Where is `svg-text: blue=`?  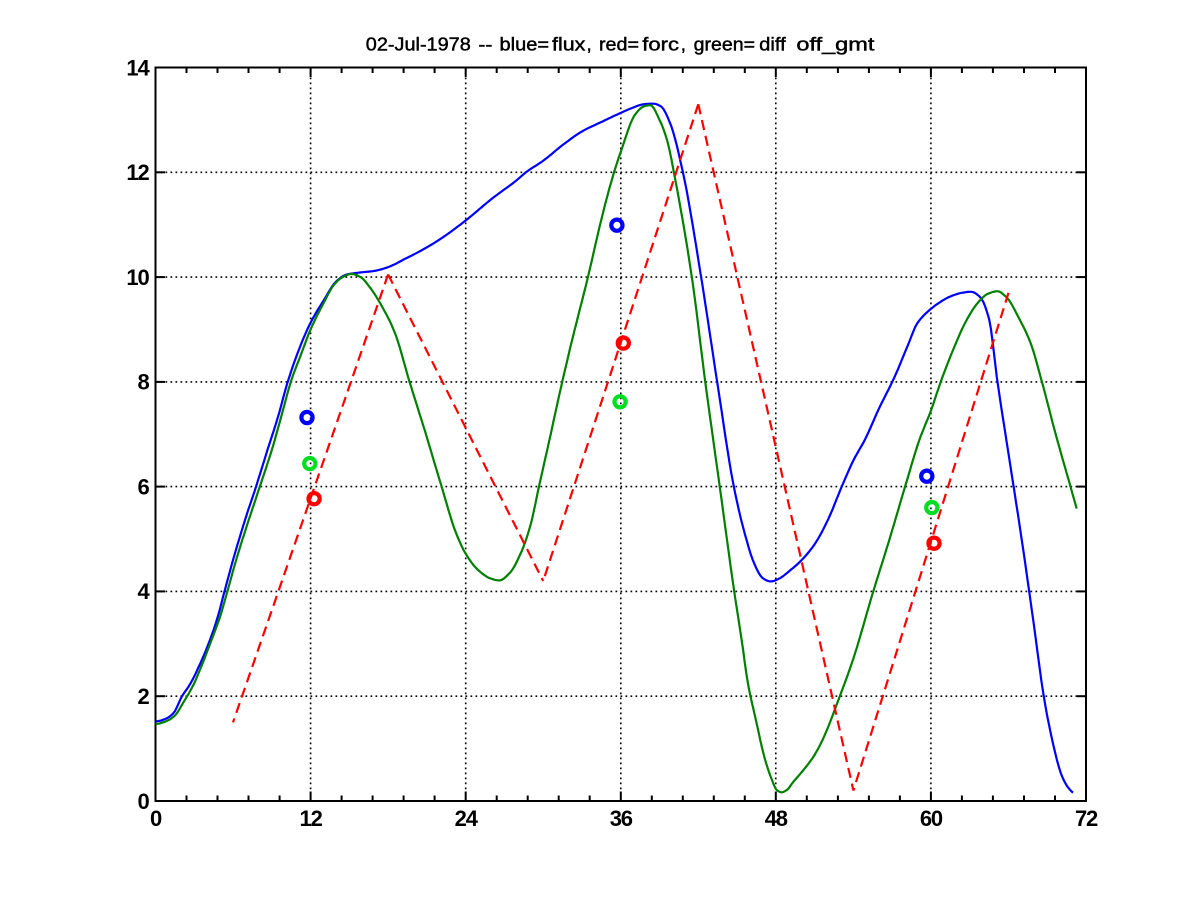 svg-text: blue= is located at coordinates (525, 44).